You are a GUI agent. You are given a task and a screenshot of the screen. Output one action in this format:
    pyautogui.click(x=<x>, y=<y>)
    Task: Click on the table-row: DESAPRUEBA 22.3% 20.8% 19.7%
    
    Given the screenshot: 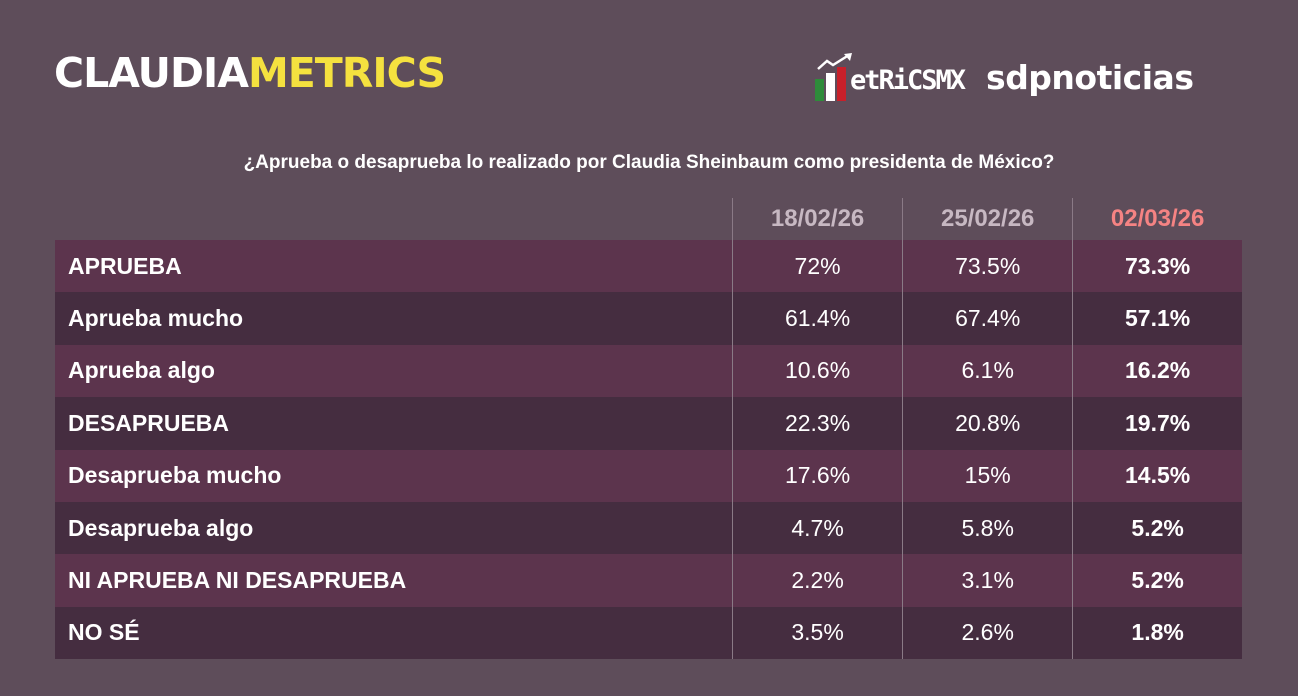 What is the action you would take?
    pyautogui.click(x=648, y=423)
    